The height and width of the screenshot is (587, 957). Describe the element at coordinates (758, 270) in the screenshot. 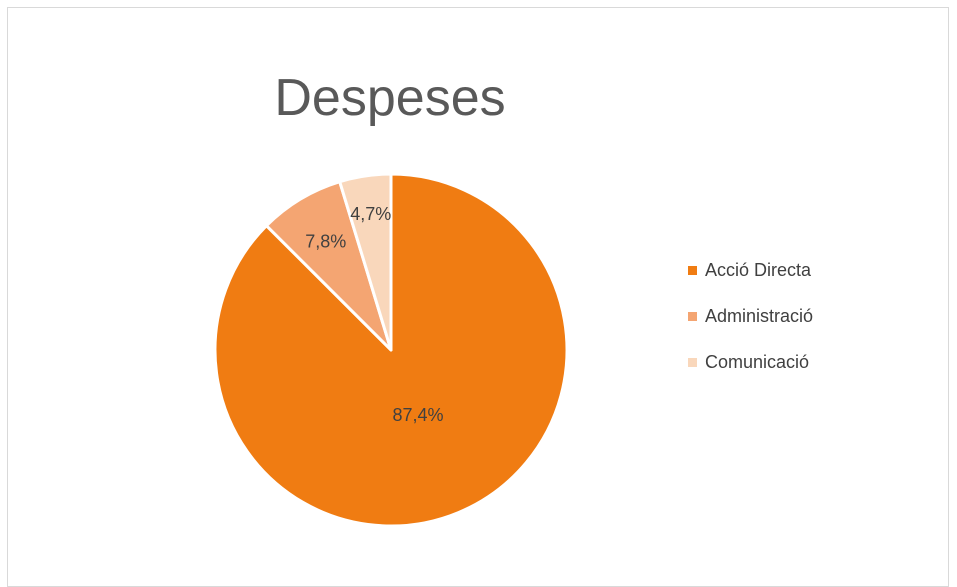

I see `legend-label-accio-directa: Acció Directa` at that location.